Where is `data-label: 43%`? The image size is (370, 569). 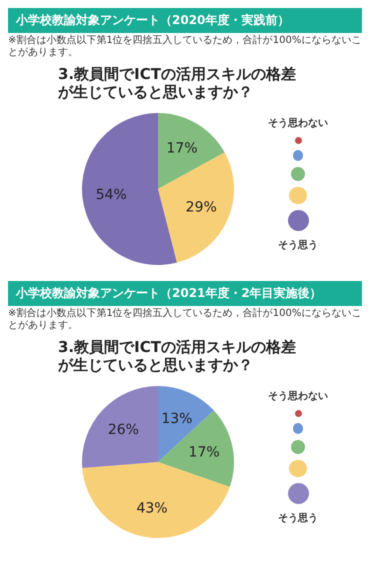 data-label: 43% is located at coordinates (152, 508).